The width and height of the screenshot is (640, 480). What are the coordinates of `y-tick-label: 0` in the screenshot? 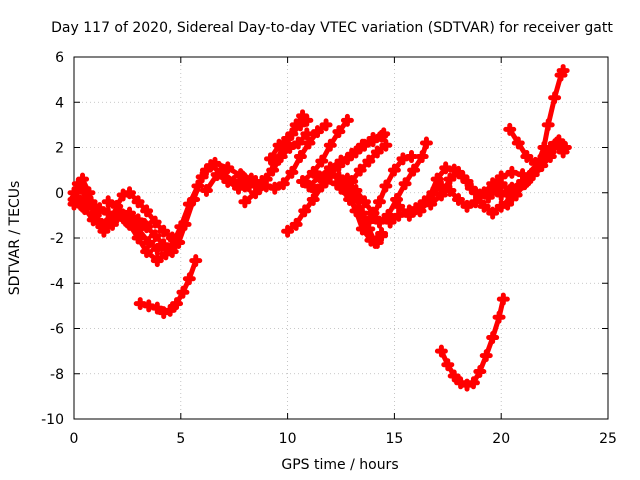 It's located at (59, 194).